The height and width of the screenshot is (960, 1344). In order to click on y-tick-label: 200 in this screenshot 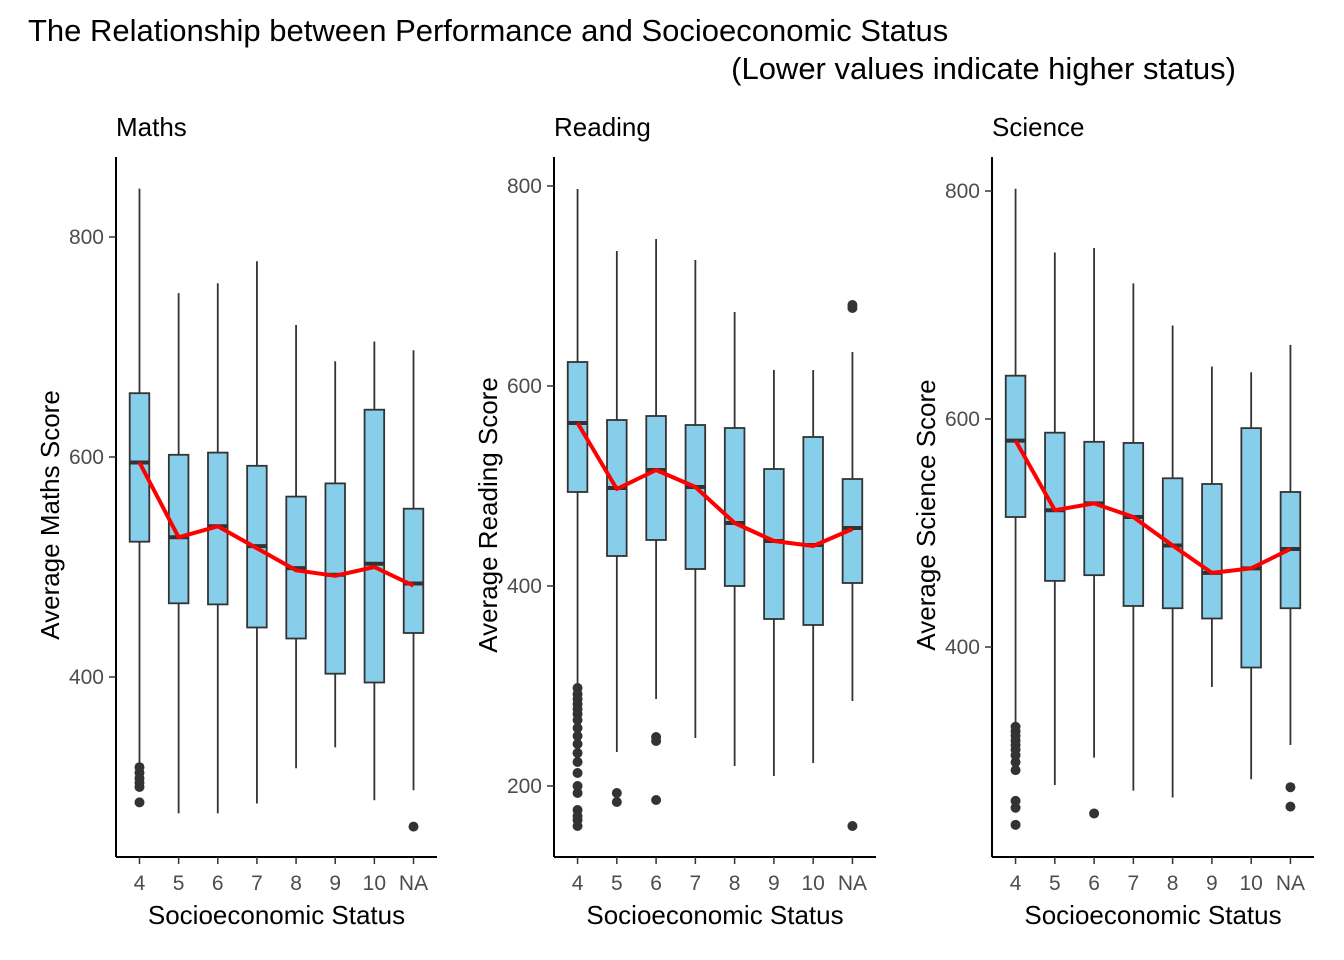, I will do `click(524, 786)`.